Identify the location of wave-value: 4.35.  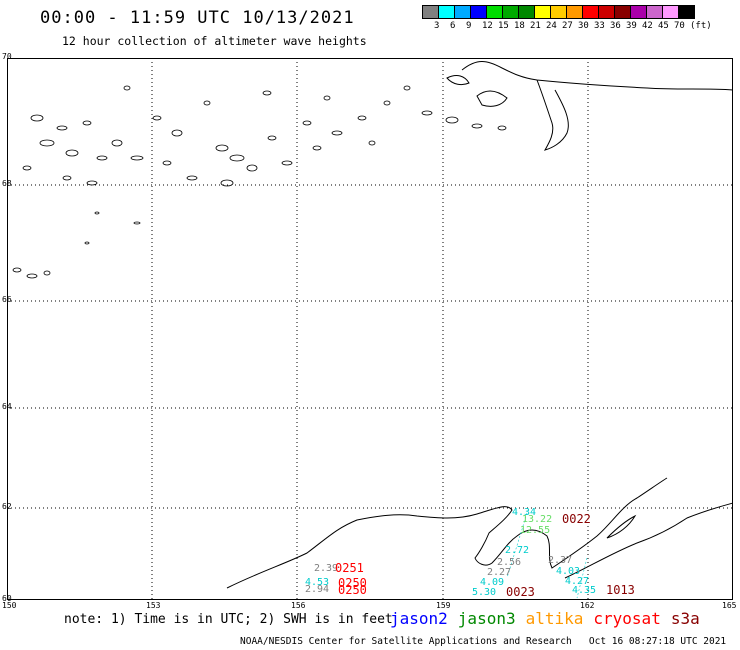
(584, 590).